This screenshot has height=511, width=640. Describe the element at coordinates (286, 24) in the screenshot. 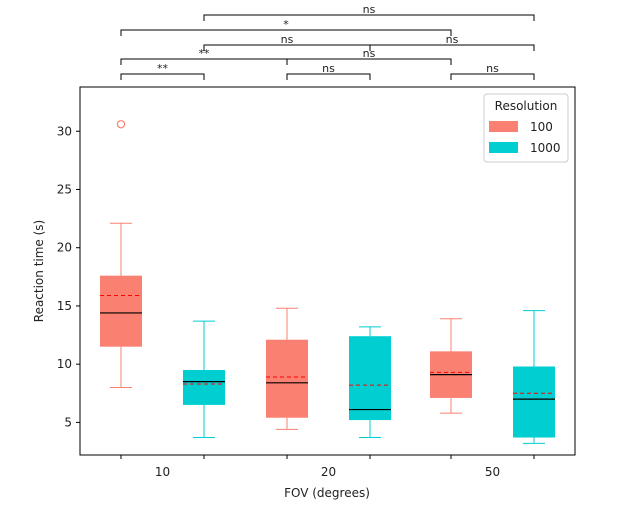

I see `significance-label: *` at that location.